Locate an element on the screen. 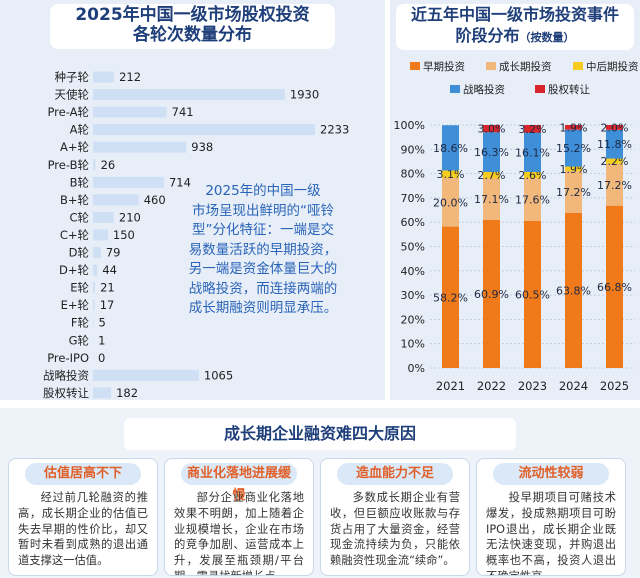  value-label: 21 is located at coordinates (107, 288).